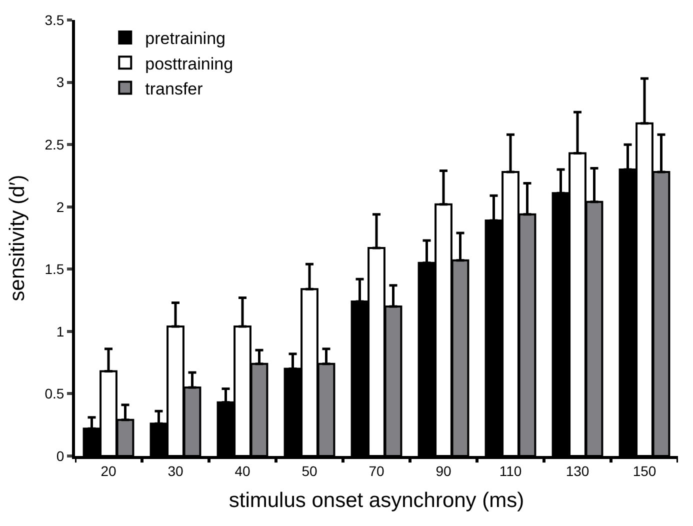 Image resolution: width=693 pixels, height=526 pixels. I want to click on legend-label: pretraining, so click(185, 38).